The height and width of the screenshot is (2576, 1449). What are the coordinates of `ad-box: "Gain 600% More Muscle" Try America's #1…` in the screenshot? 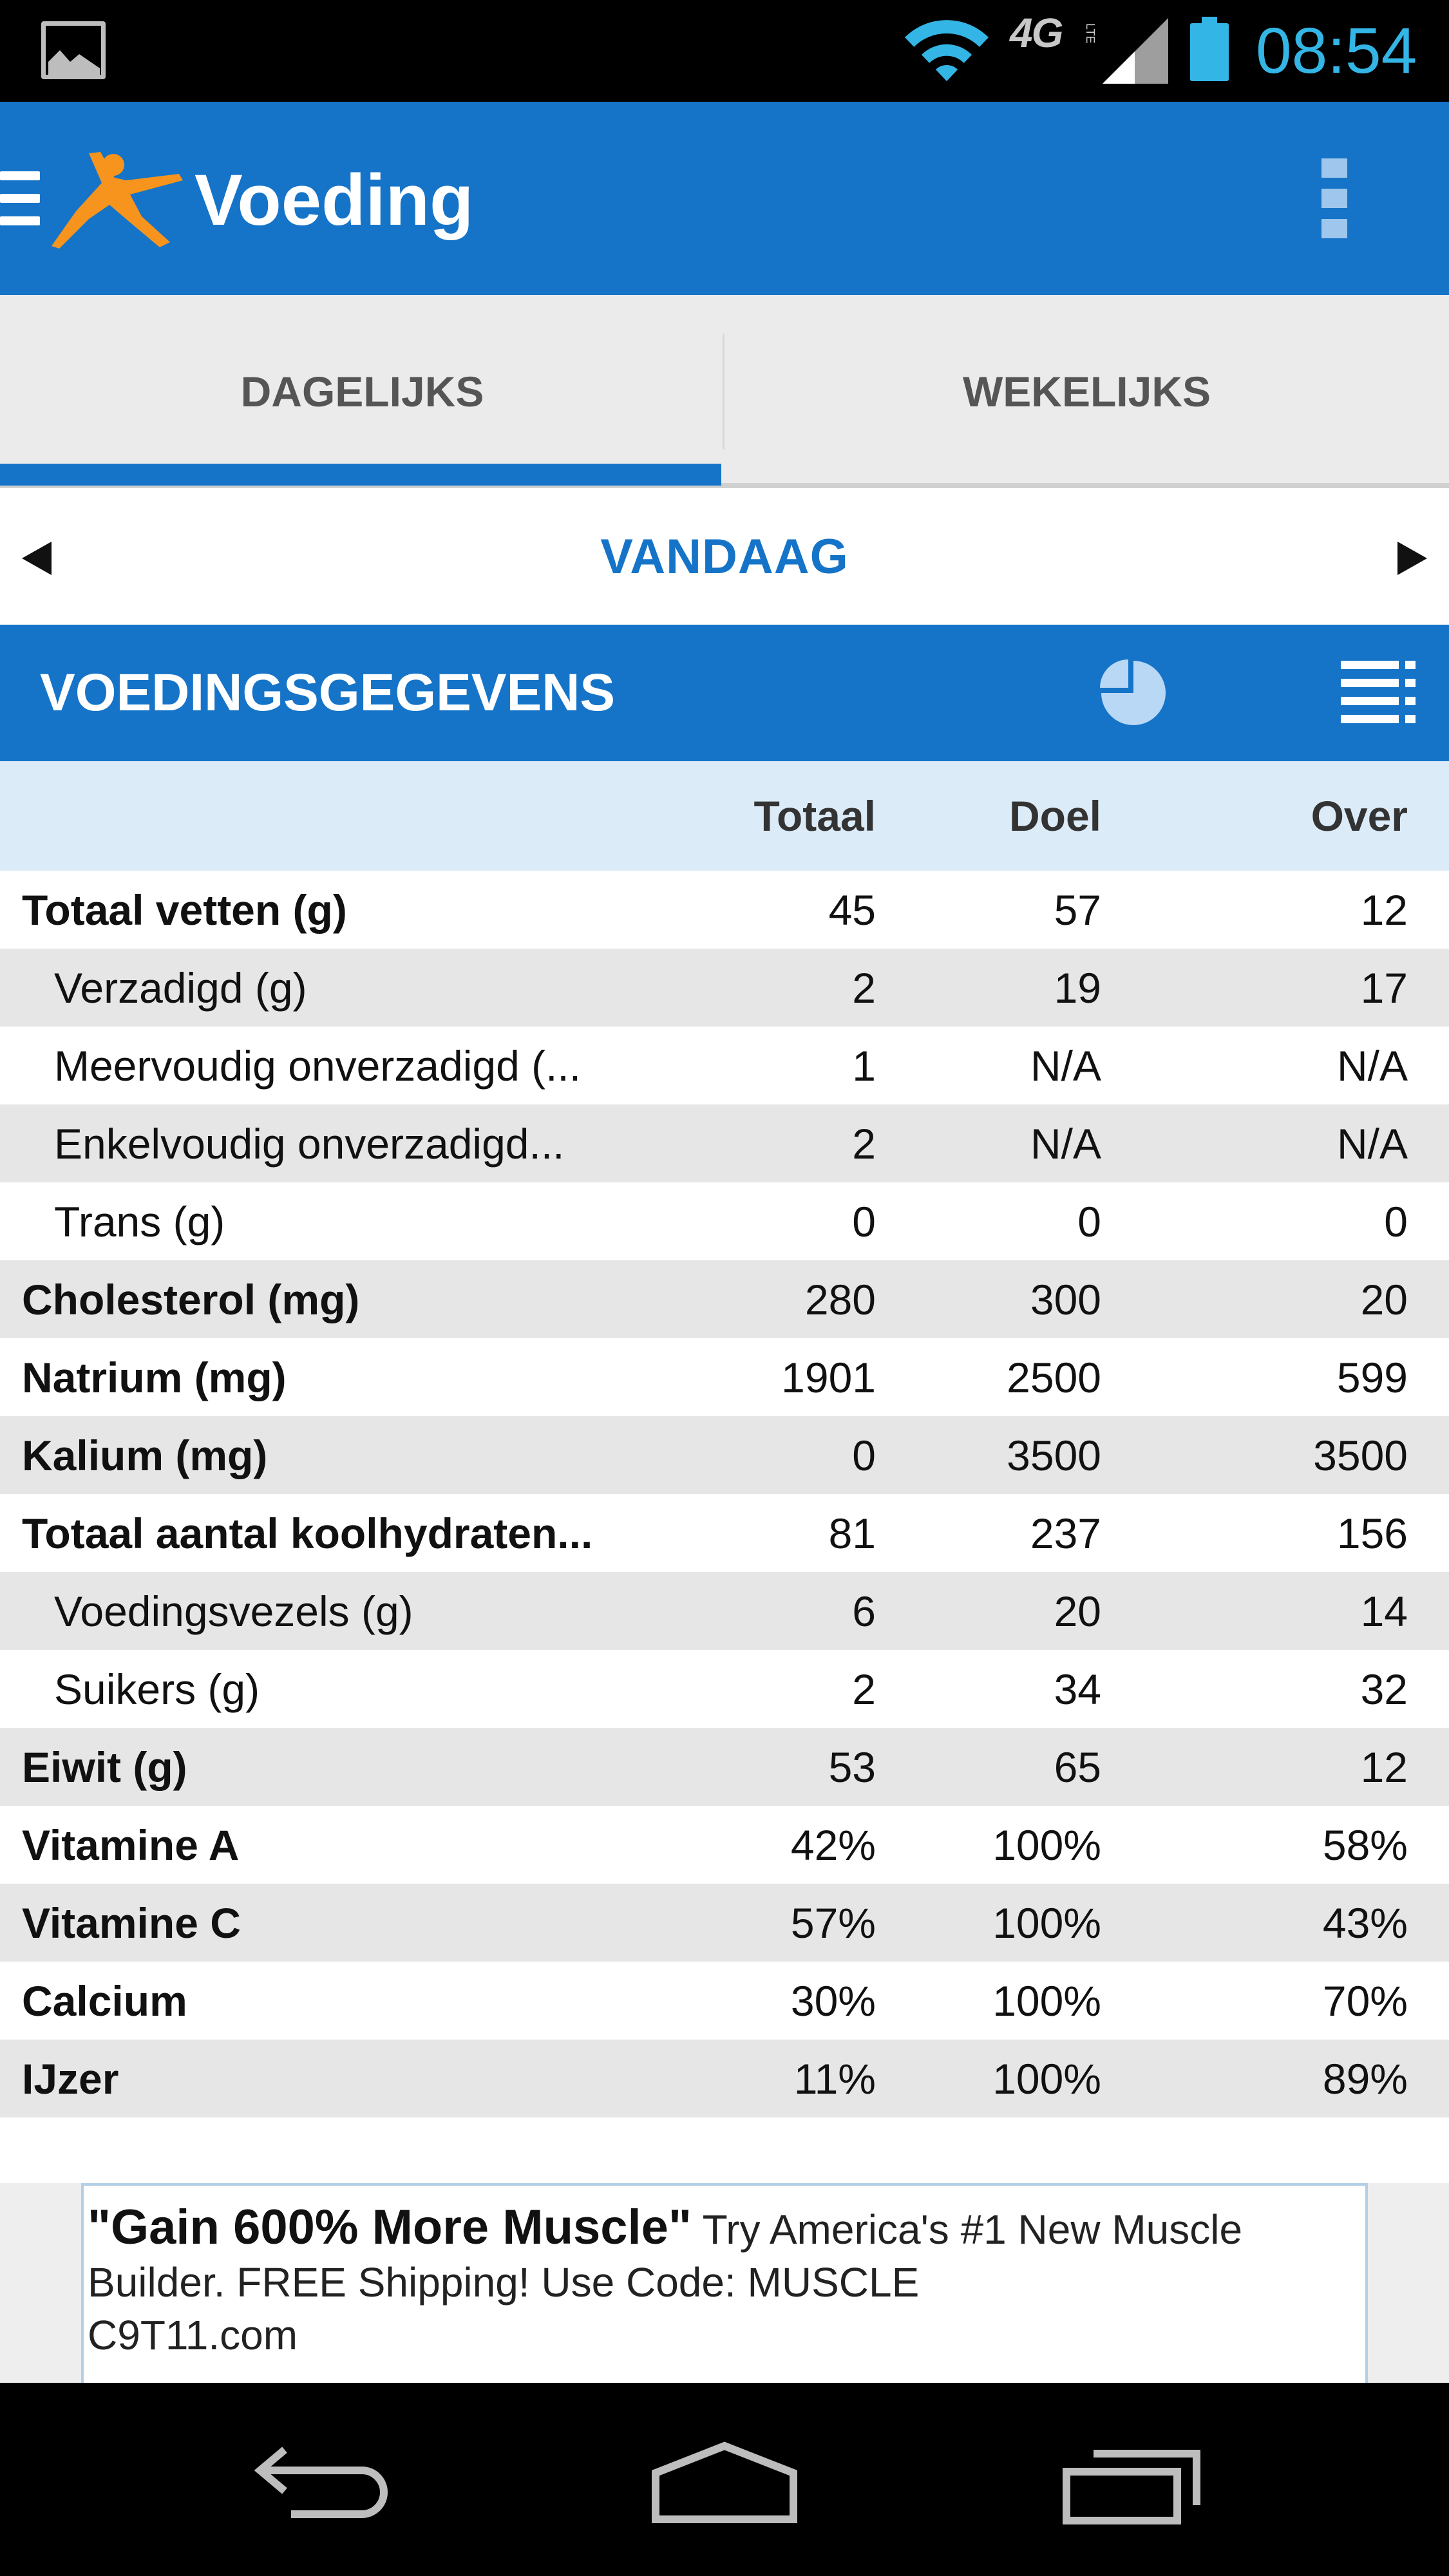 It's located at (724, 2283).